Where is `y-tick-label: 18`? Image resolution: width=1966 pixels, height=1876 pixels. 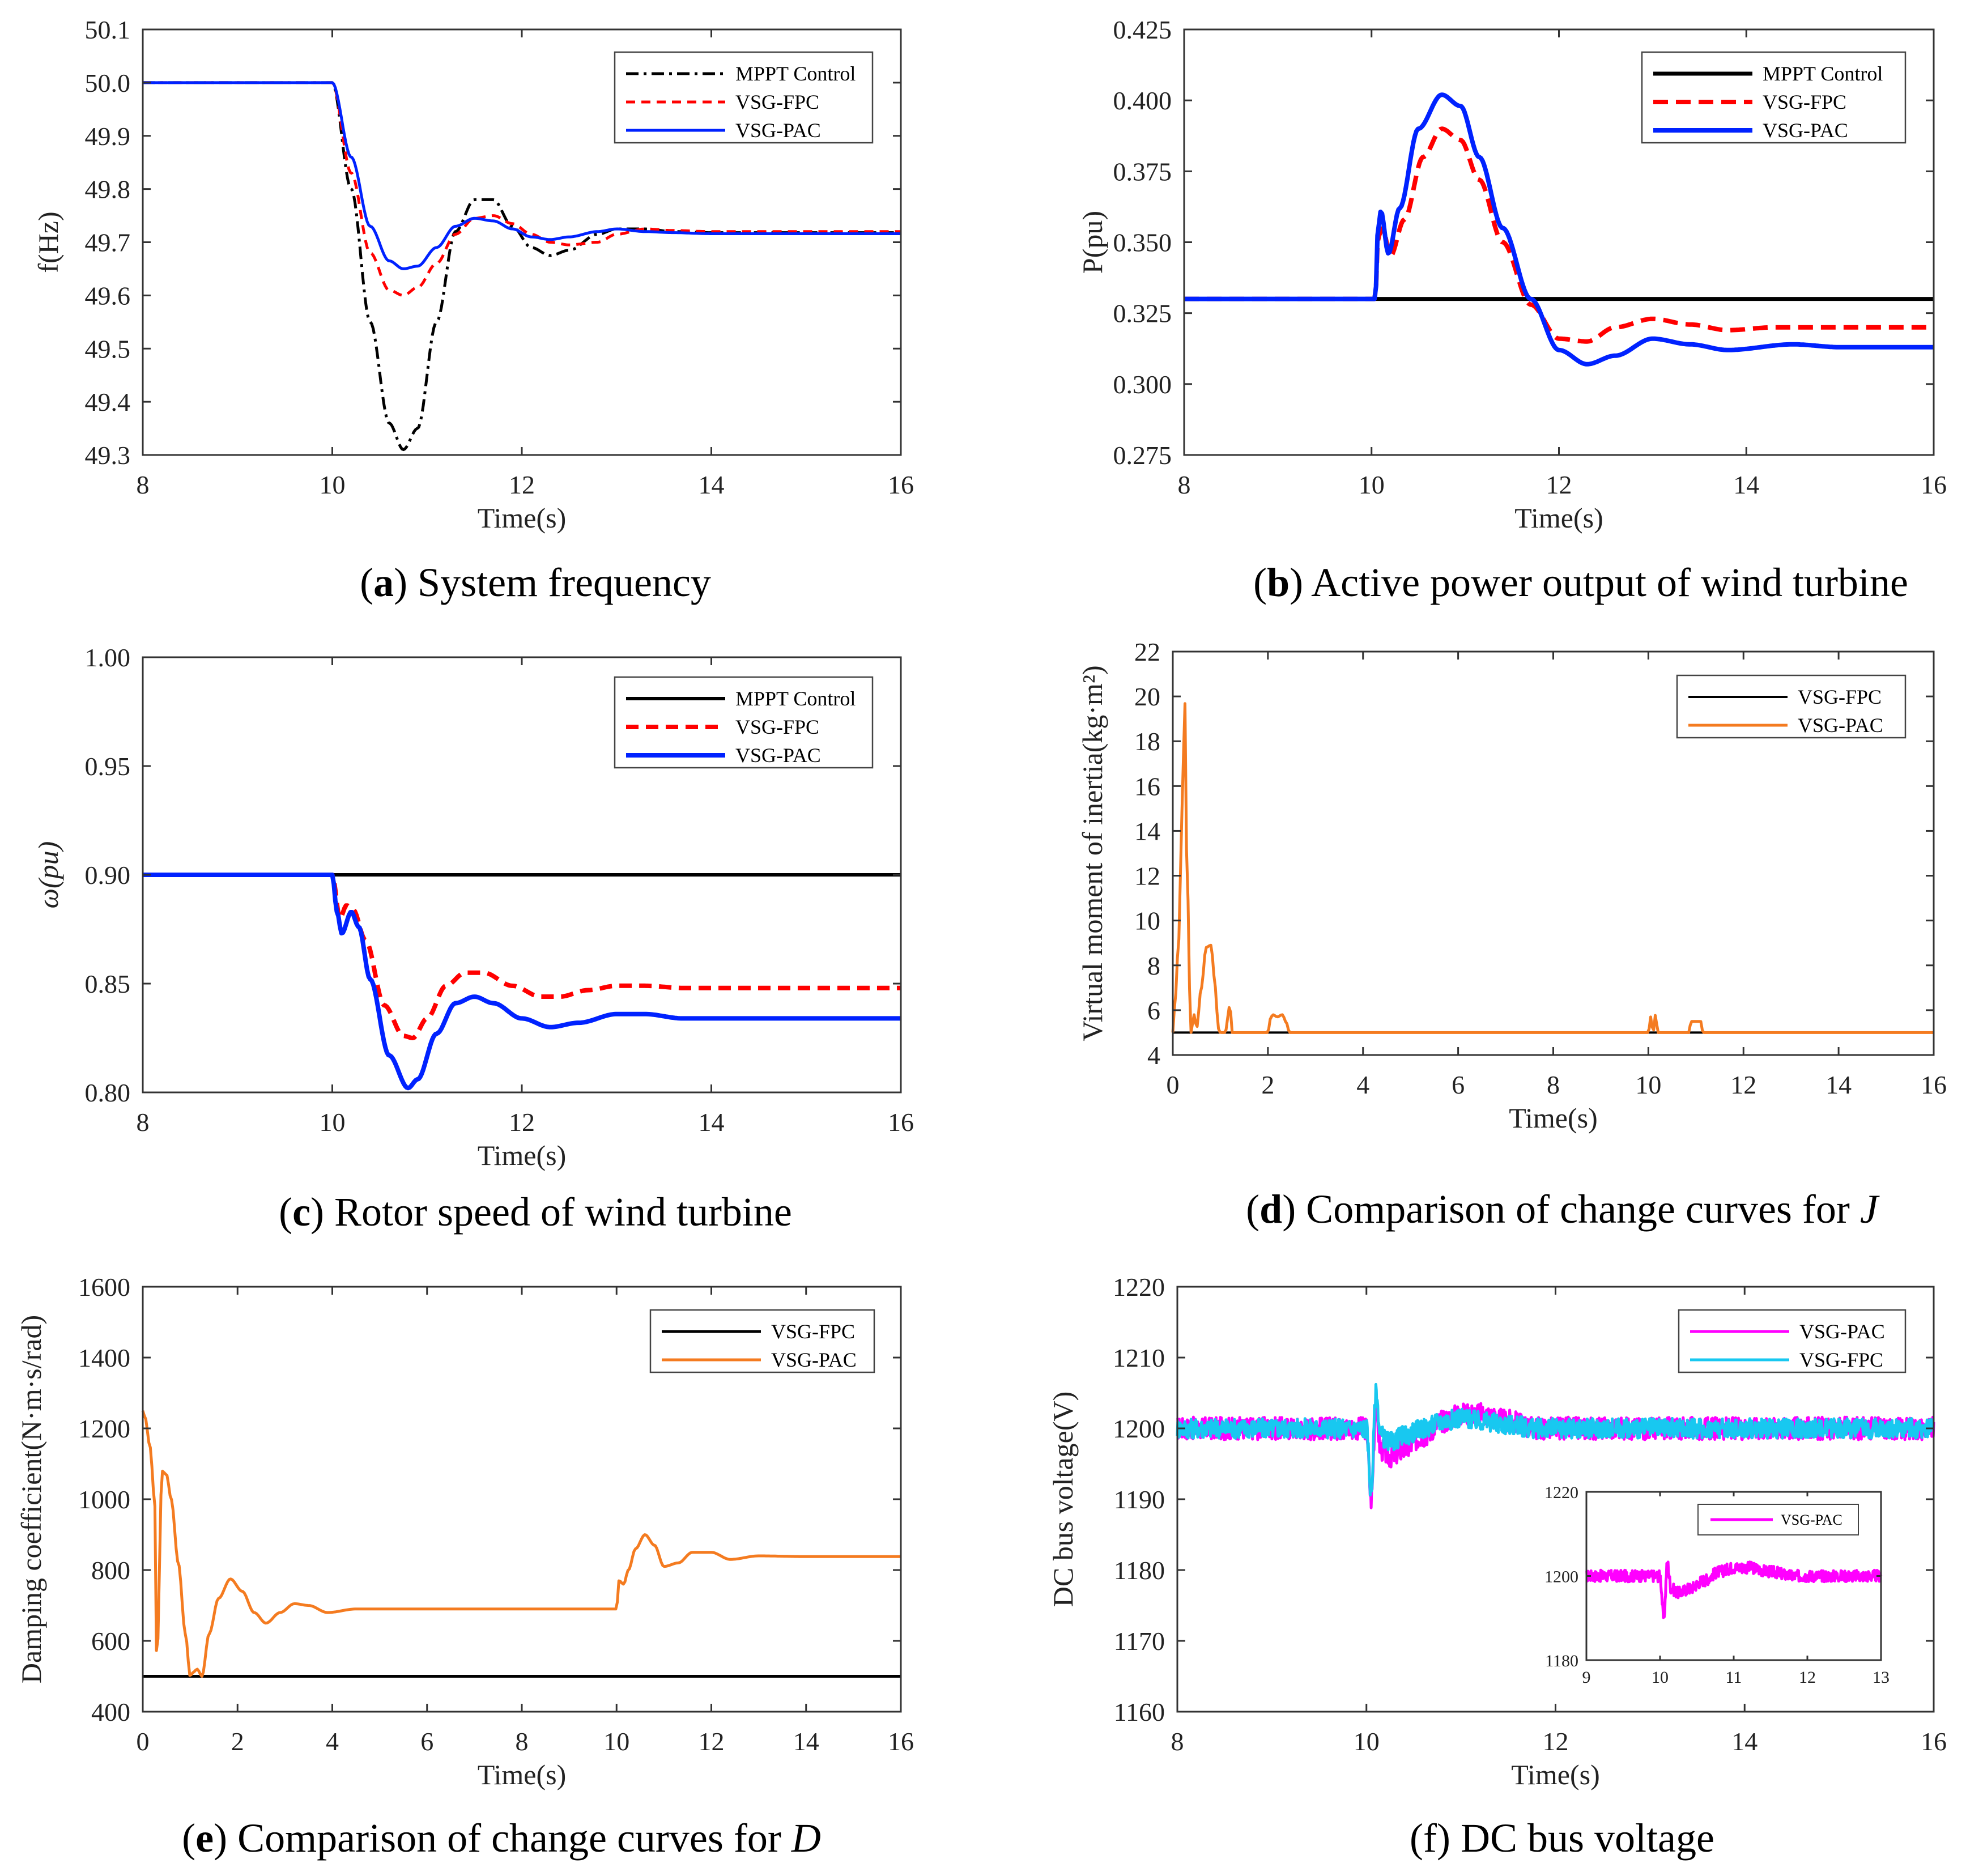 y-tick-label: 18 is located at coordinates (1147, 741).